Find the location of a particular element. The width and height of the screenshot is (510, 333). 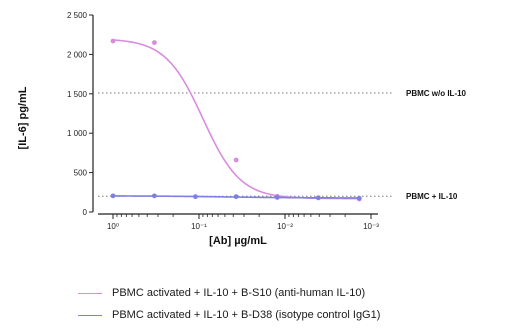

y-tick-label: 2 000 is located at coordinates (77, 54).